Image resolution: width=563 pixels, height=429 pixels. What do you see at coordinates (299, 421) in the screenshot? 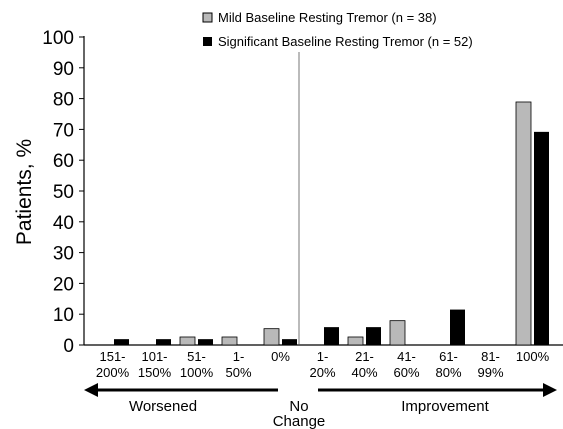
I see `no-change-label-line2: Change` at bounding box center [299, 421].